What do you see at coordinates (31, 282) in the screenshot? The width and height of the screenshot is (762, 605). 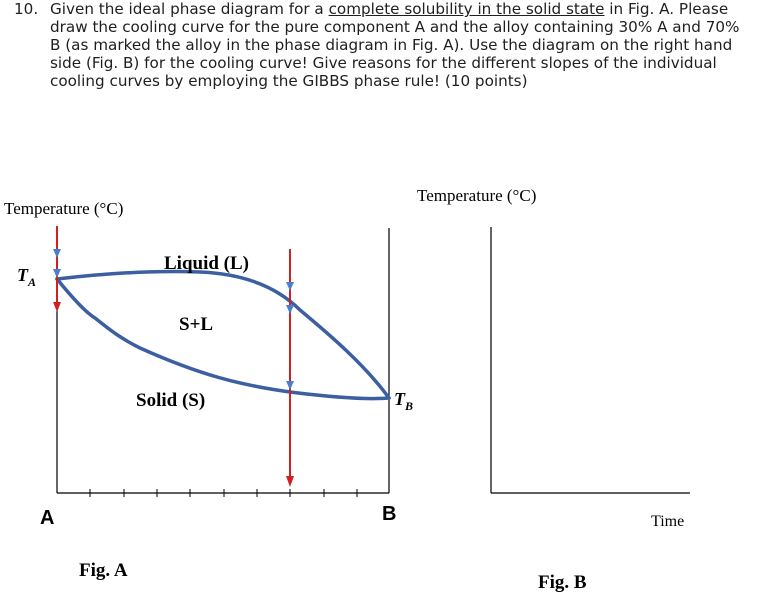 I see `ta-label-sub: A` at bounding box center [31, 282].